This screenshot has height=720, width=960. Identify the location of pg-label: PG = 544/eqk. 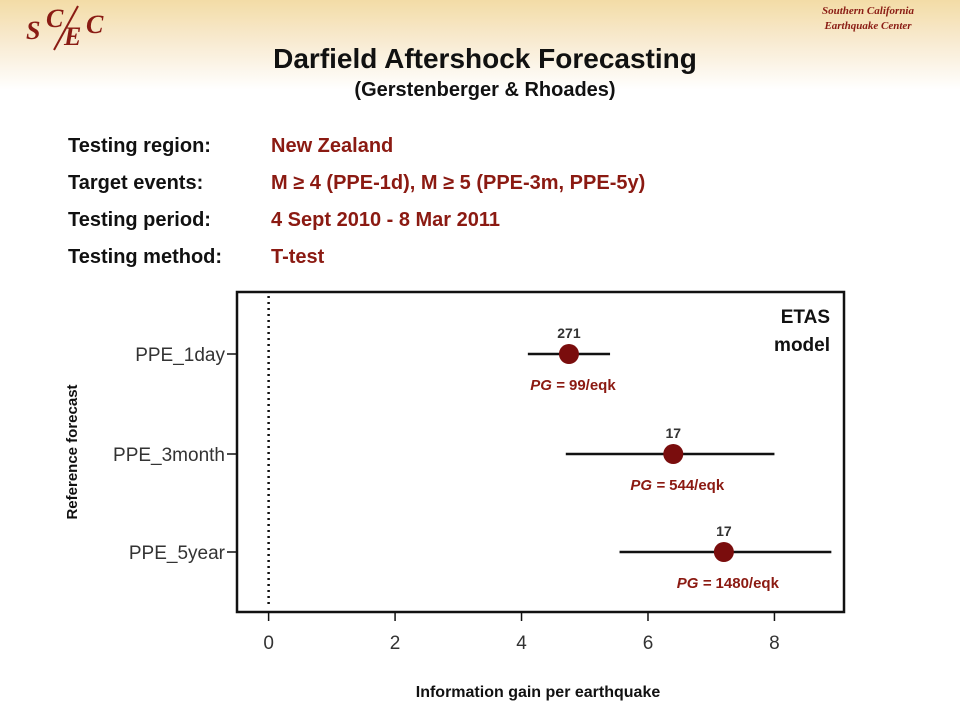
(677, 485).